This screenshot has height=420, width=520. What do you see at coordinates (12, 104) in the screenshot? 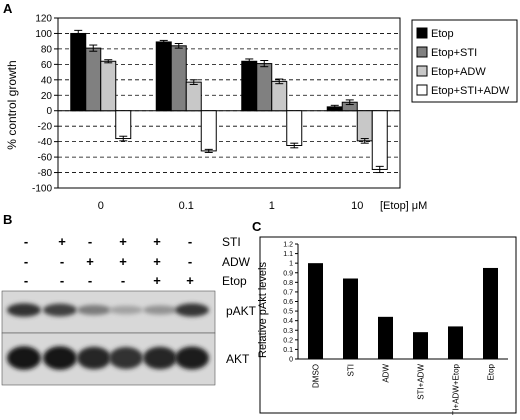
I see `panel-a-y-axis-label: % control growth` at bounding box center [12, 104].